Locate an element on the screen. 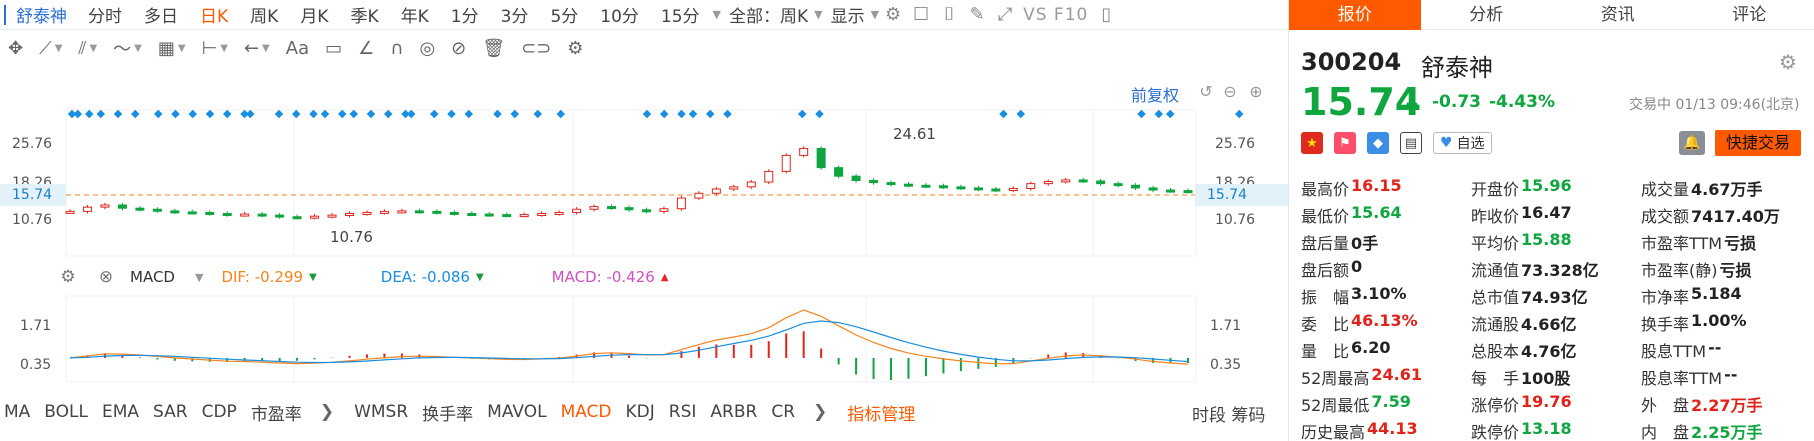 This screenshot has width=1814, height=441. indicator-ema: EMA is located at coordinates (120, 412).